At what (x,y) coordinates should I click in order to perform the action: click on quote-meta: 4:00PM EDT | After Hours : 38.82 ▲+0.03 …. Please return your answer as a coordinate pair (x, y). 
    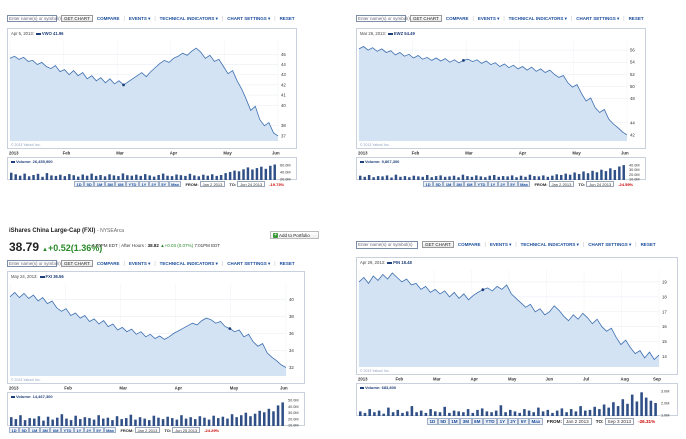
    Looking at the image, I should click on (156, 245).